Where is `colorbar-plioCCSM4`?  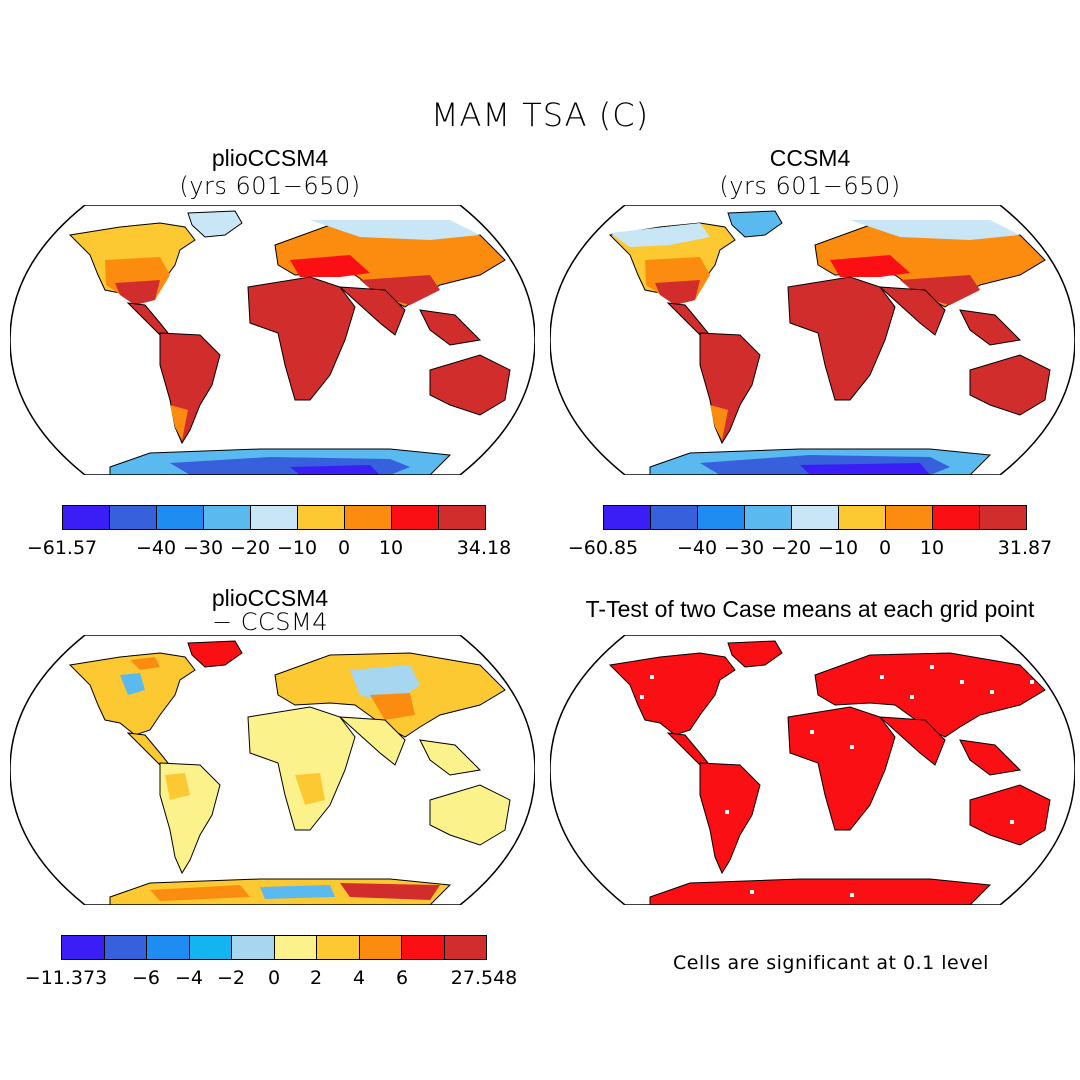 colorbar-plioCCSM4 is located at coordinates (274, 517).